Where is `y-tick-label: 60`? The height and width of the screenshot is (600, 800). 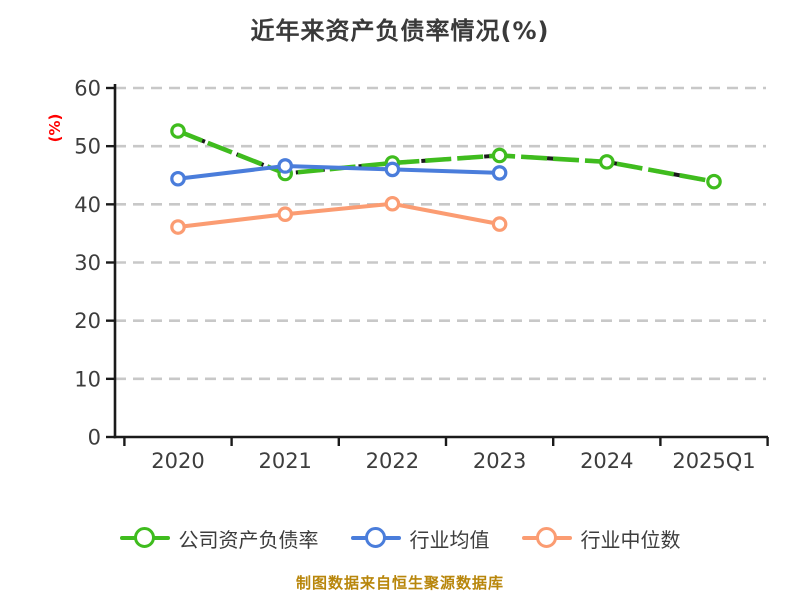
y-tick-label: 60 is located at coordinates (87, 89).